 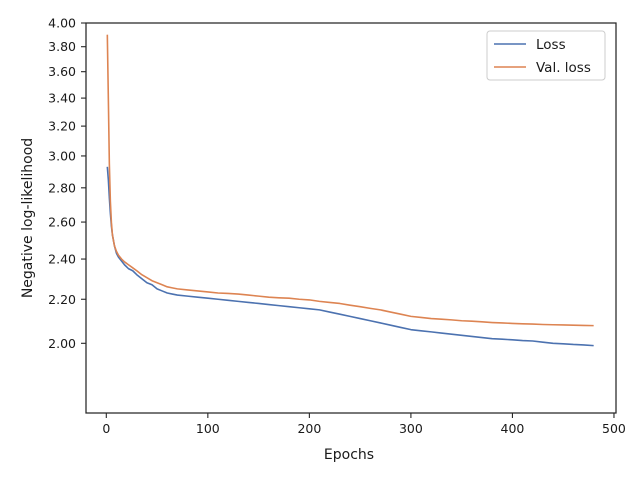 I want to click on y-tick-label: 3.40, so click(x=62, y=98).